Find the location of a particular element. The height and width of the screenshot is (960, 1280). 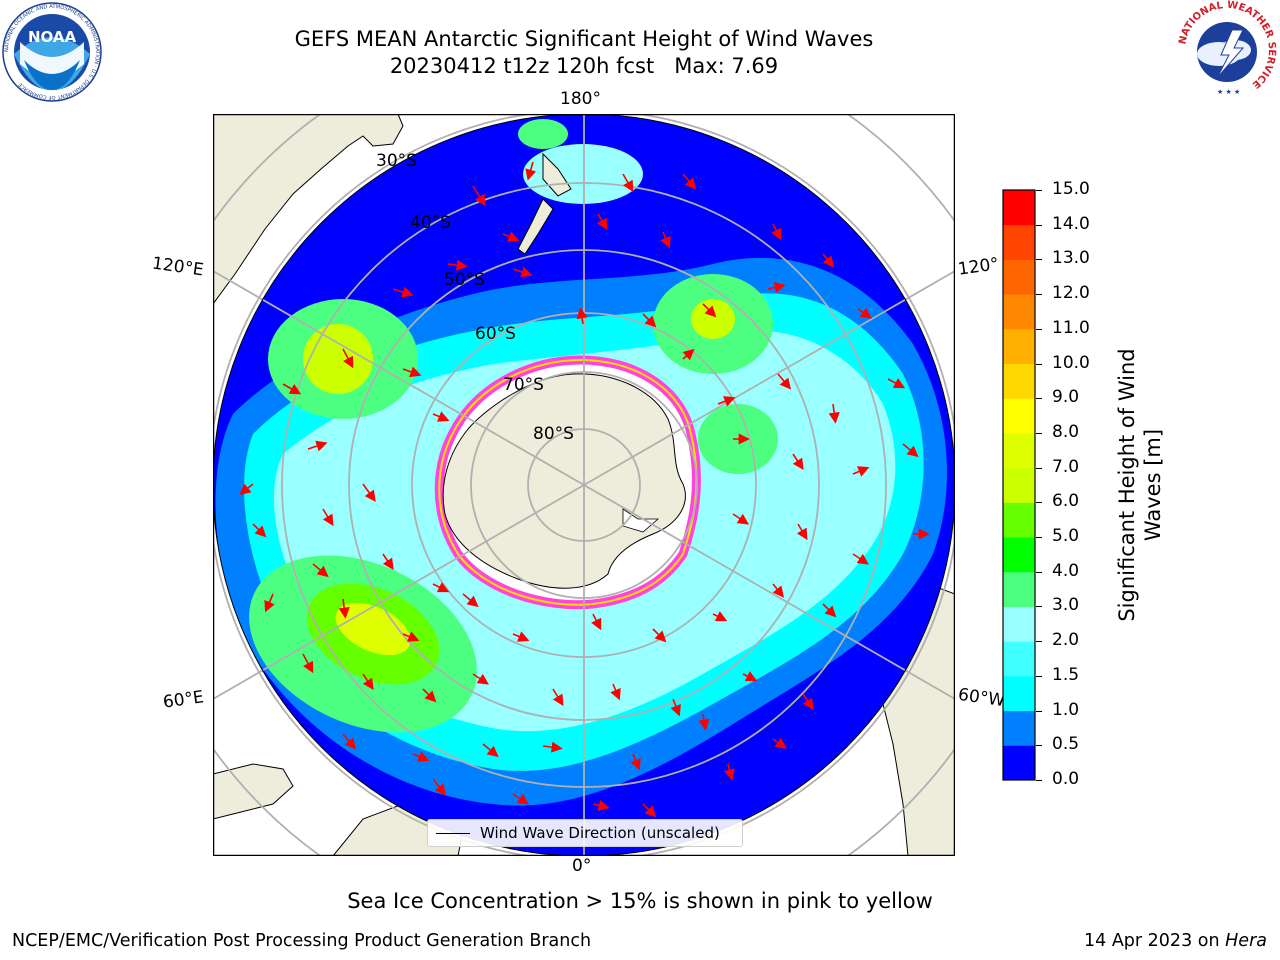

land-africa is located at coordinates (253, 791).